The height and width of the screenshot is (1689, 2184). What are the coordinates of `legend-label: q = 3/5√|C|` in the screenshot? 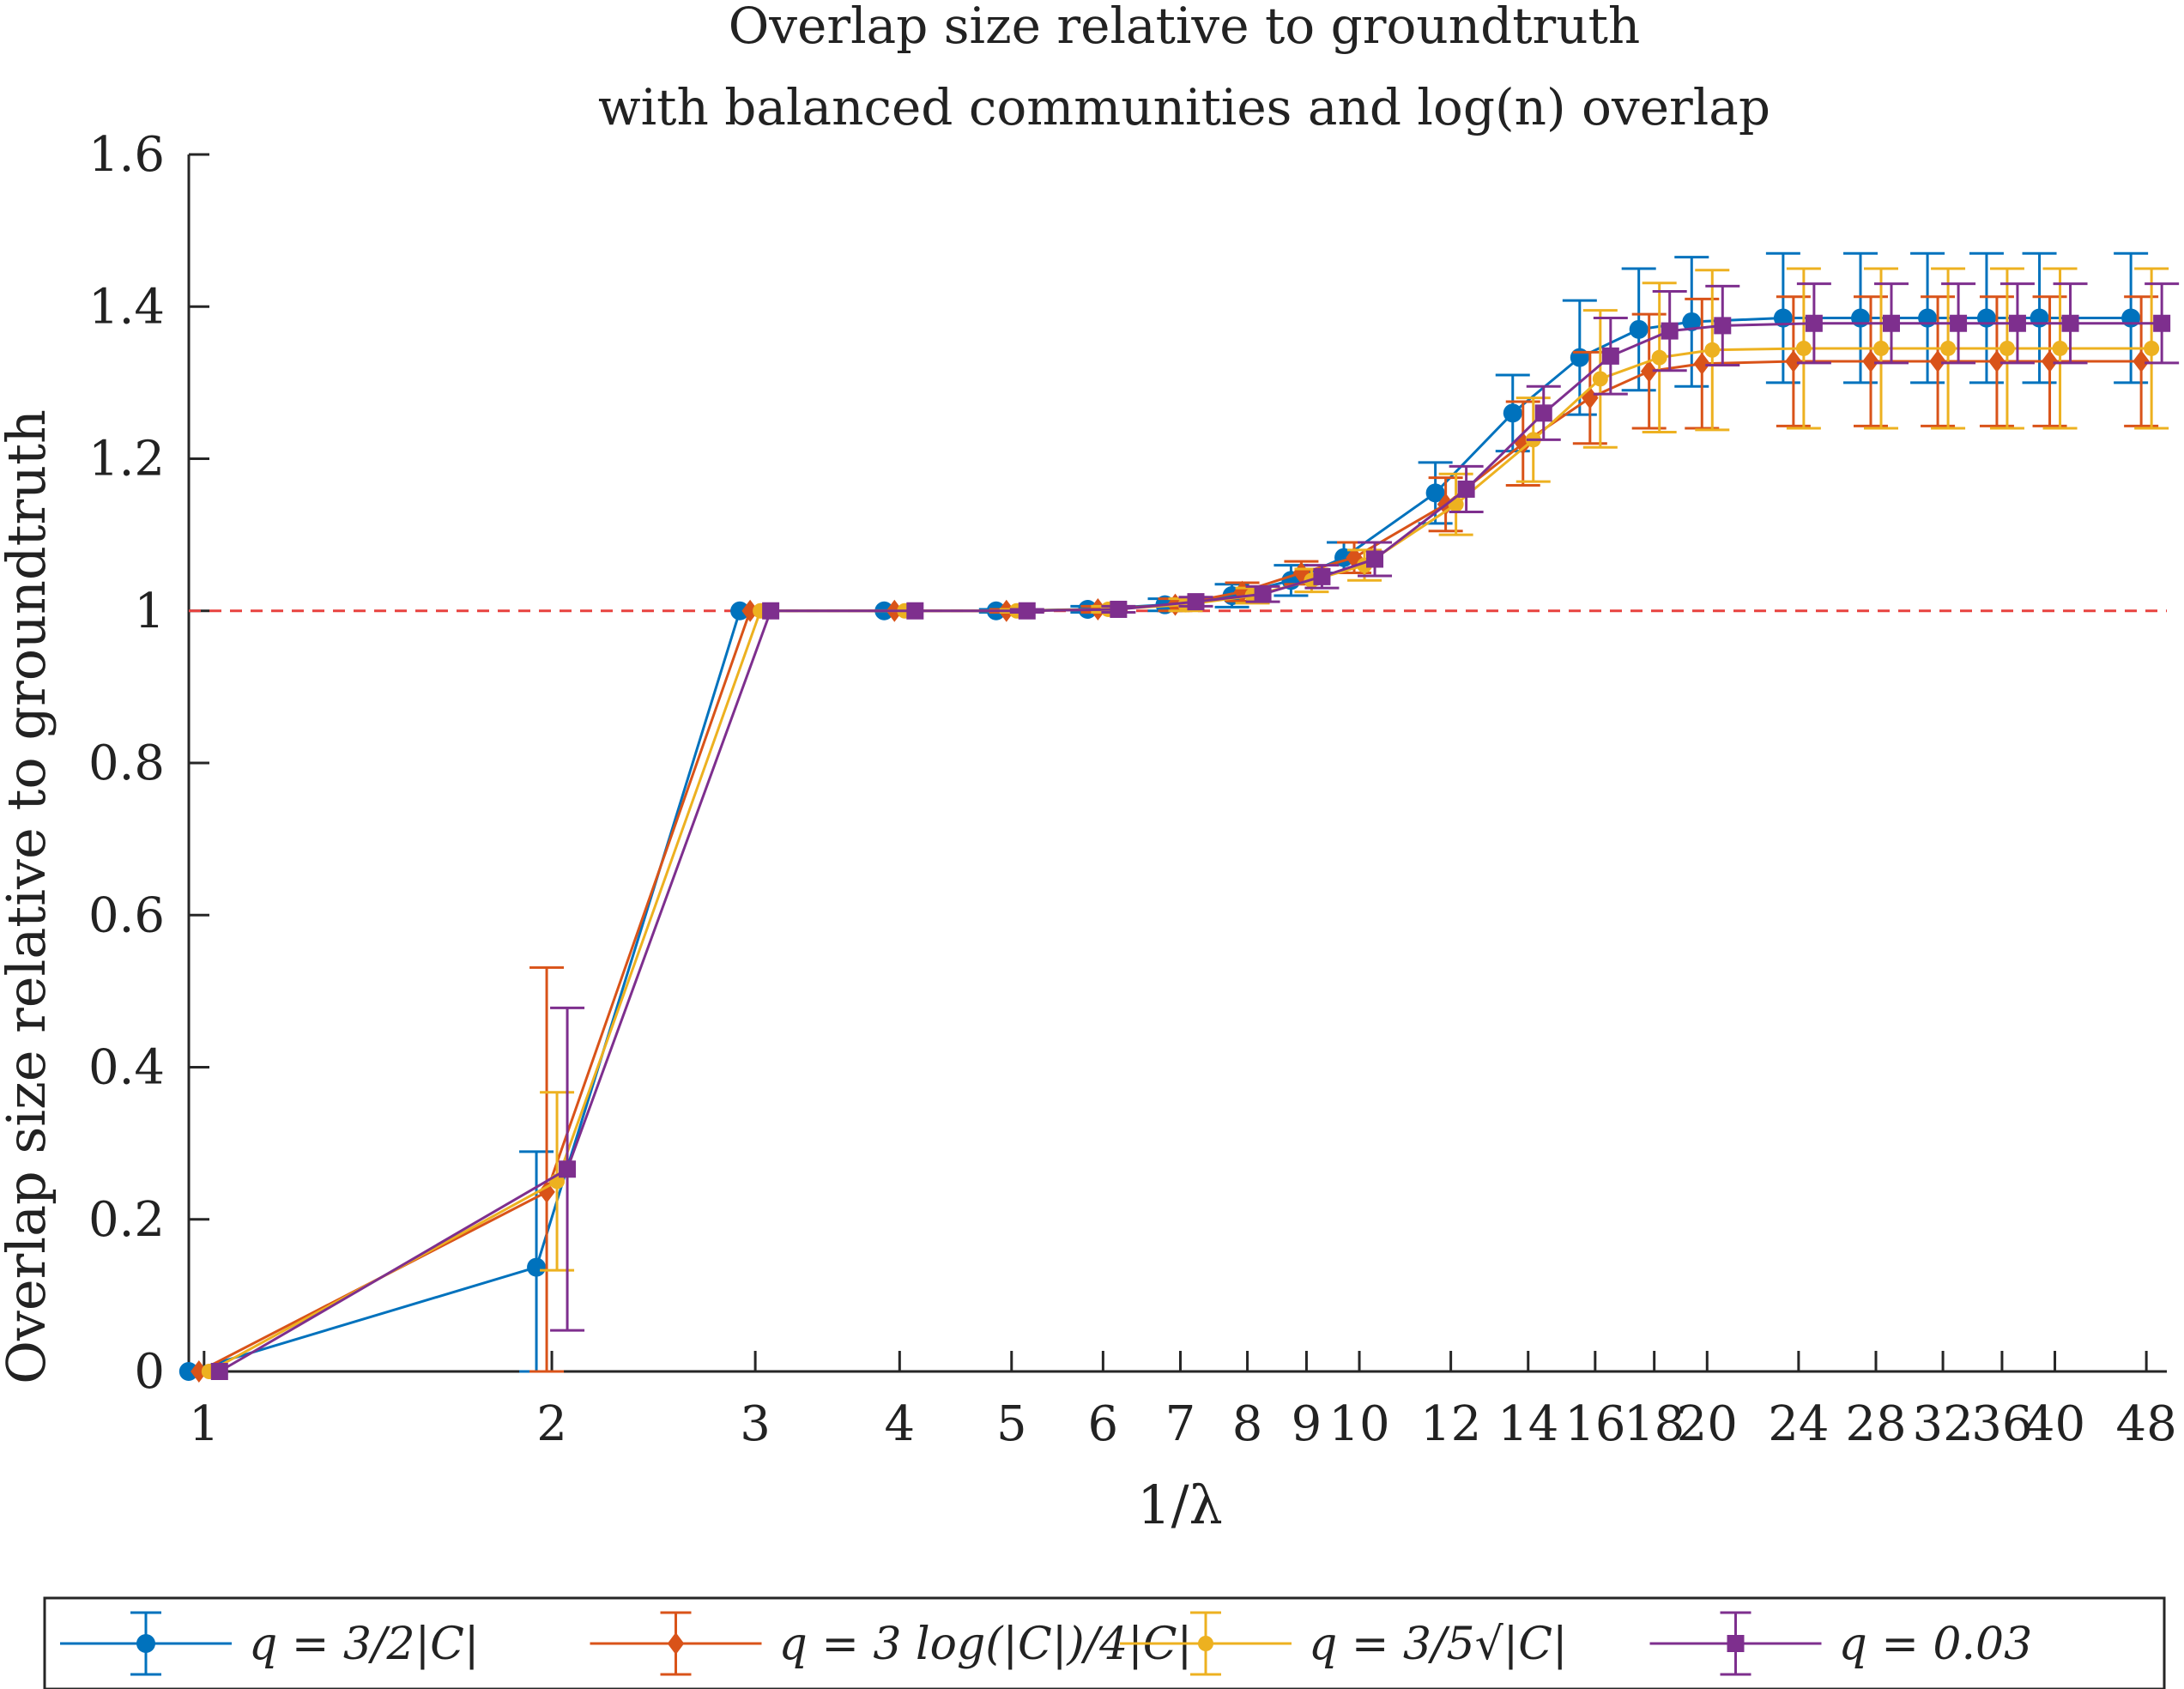 It's located at (1439, 1644).